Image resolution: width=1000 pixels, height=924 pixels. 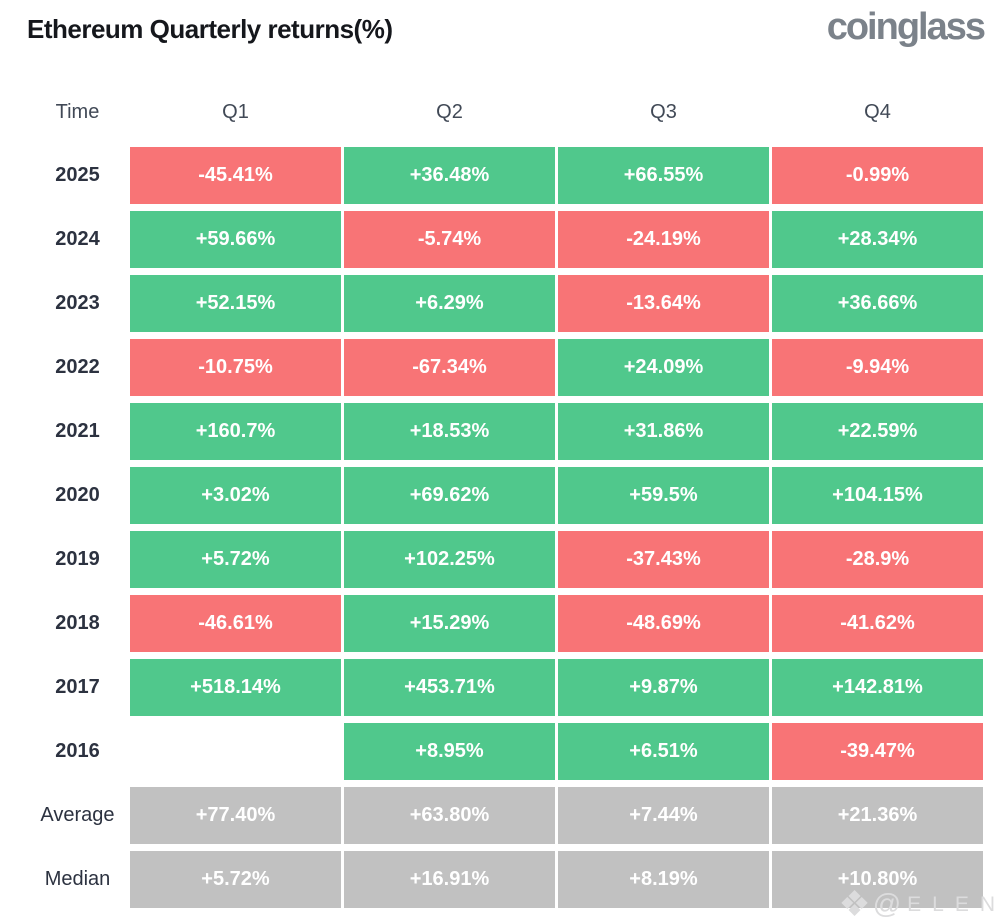 I want to click on cell-2025-q3: +66.55%, so click(x=663, y=175).